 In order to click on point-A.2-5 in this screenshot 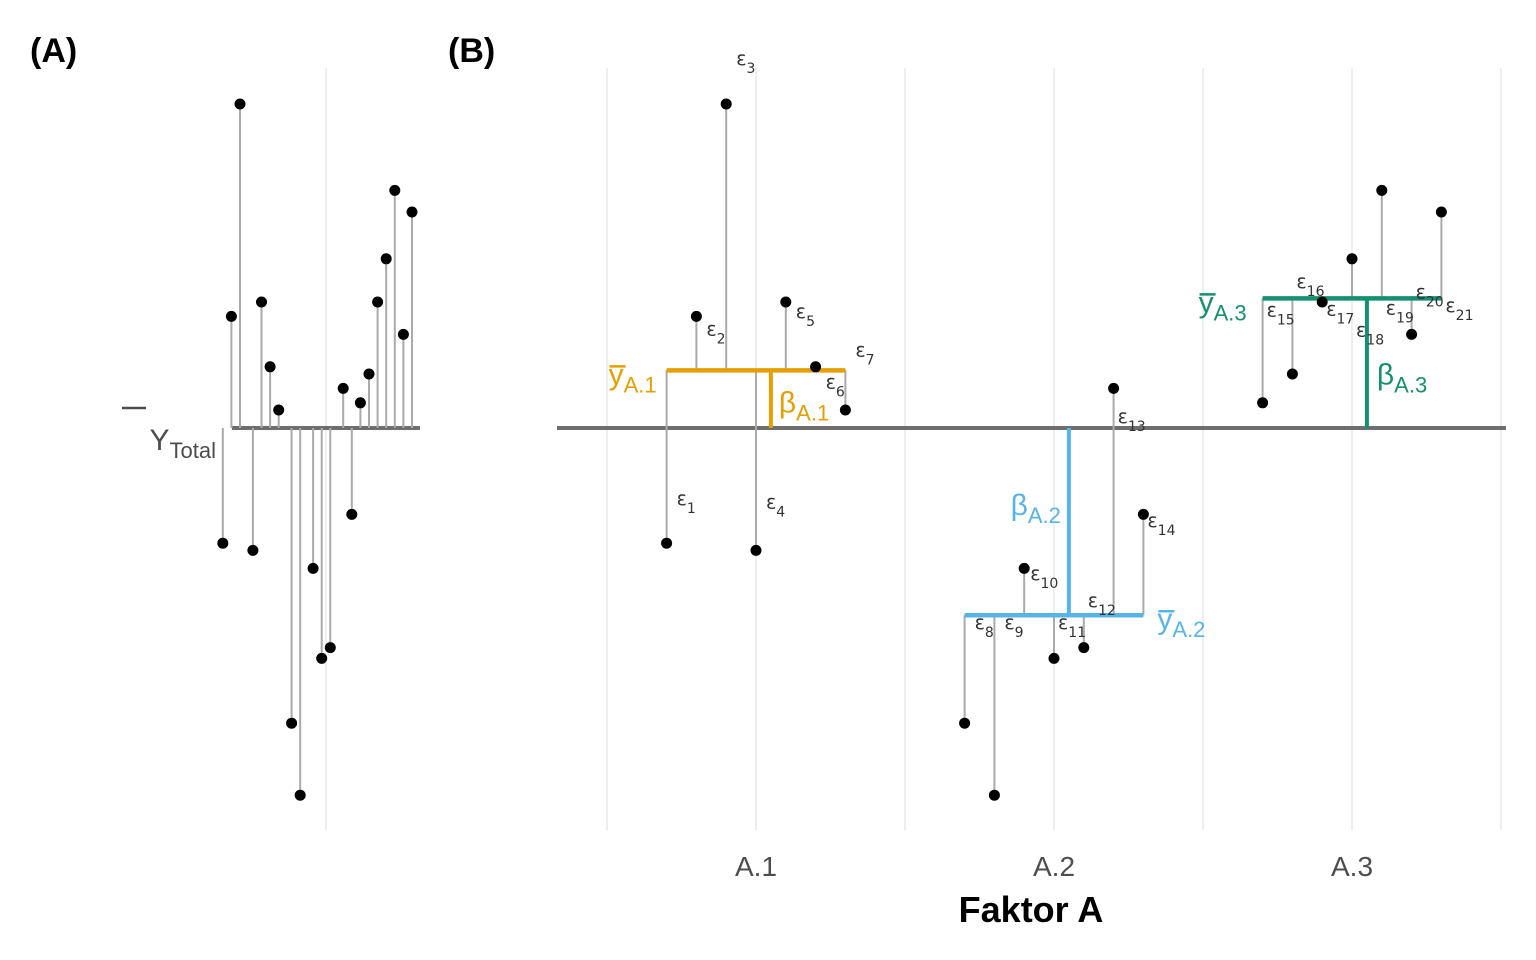, I will do `click(1084, 648)`.